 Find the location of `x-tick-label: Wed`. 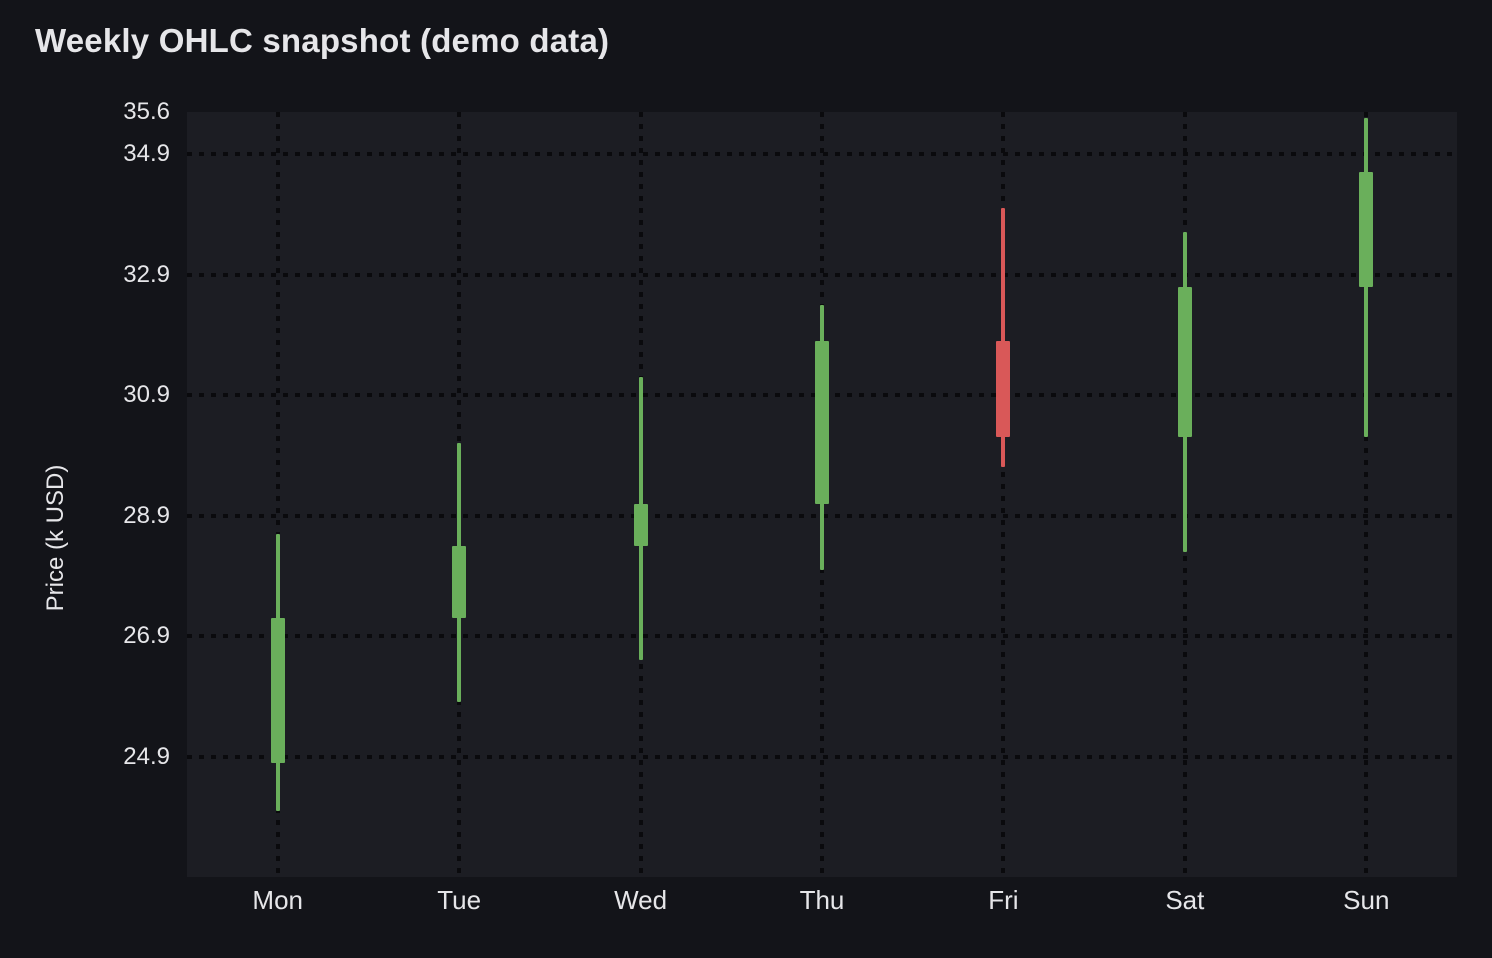

x-tick-label: Wed is located at coordinates (641, 900).